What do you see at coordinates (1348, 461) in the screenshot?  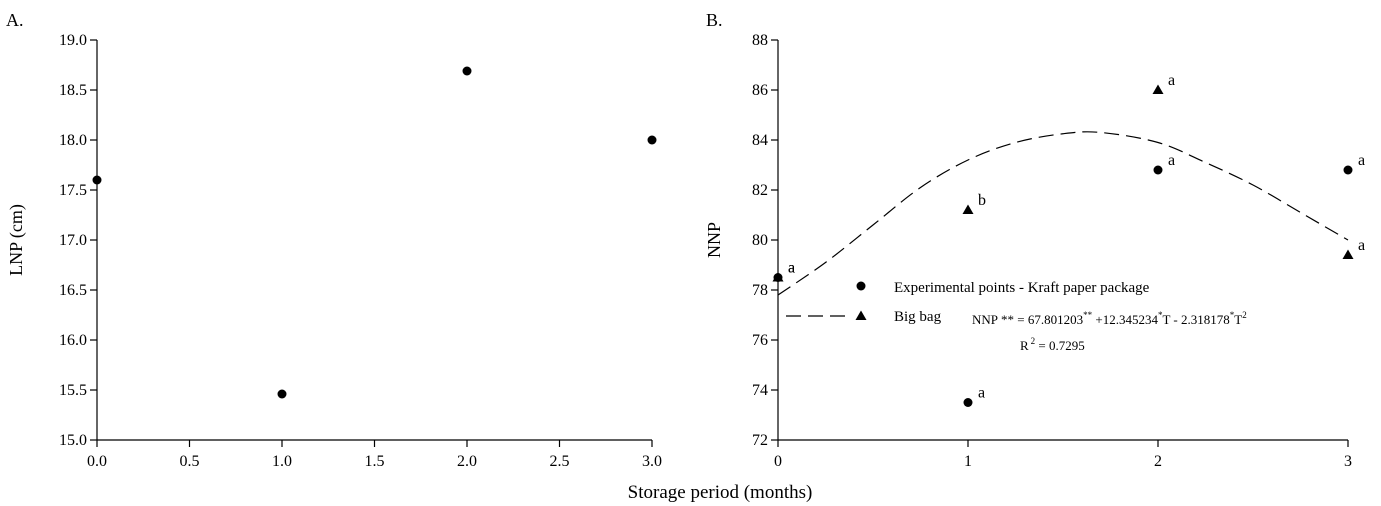 I see `x-tick-label-b: 3` at bounding box center [1348, 461].